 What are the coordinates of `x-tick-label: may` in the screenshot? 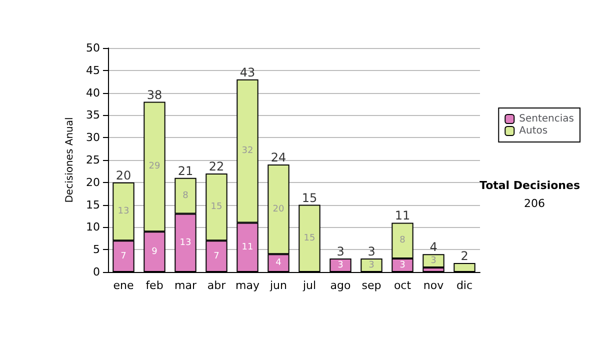 It's located at (248, 285).